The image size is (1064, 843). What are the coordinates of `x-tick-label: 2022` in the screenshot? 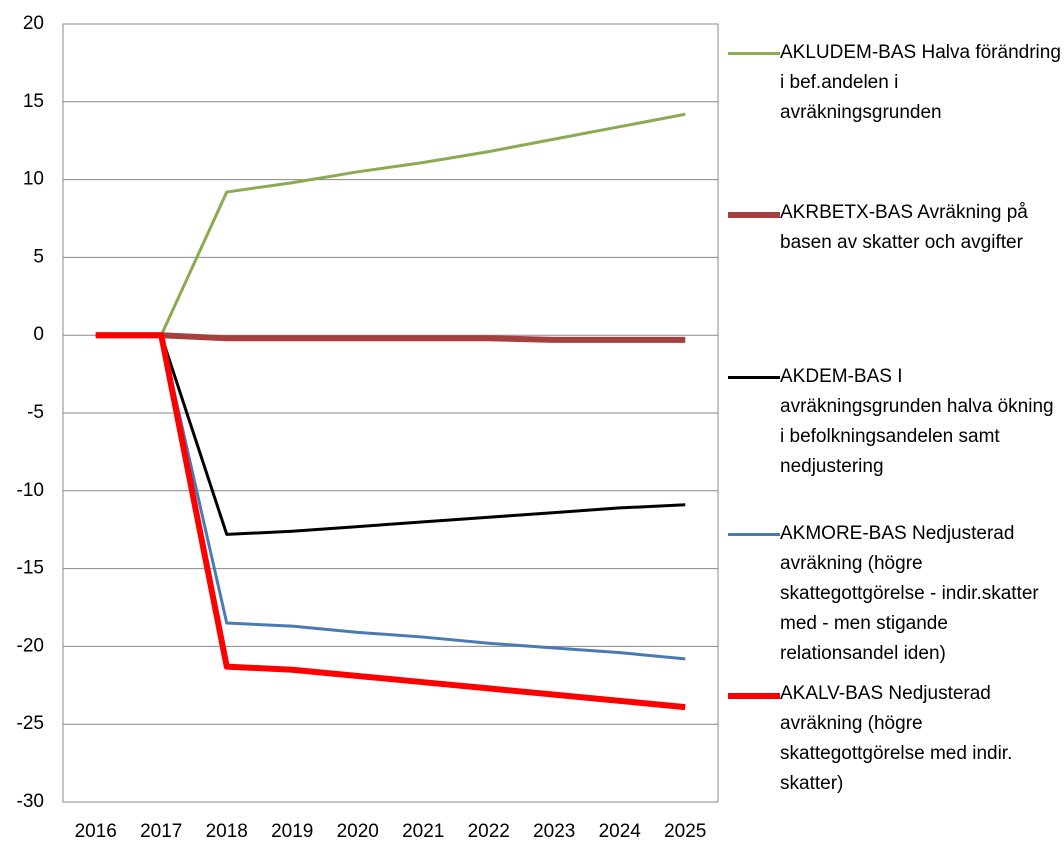 It's located at (489, 831).